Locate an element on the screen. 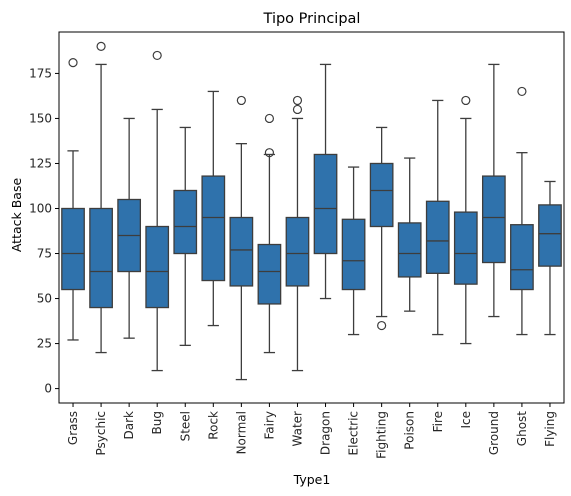 Image resolution: width=571 pixels, height=496 pixels. box-steel is located at coordinates (185, 236).